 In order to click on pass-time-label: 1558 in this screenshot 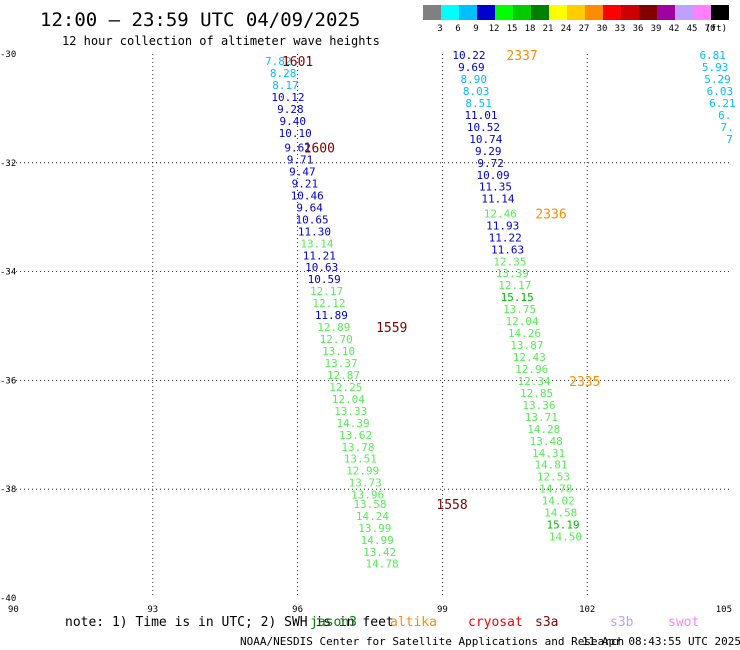, I will do `click(451, 505)`.